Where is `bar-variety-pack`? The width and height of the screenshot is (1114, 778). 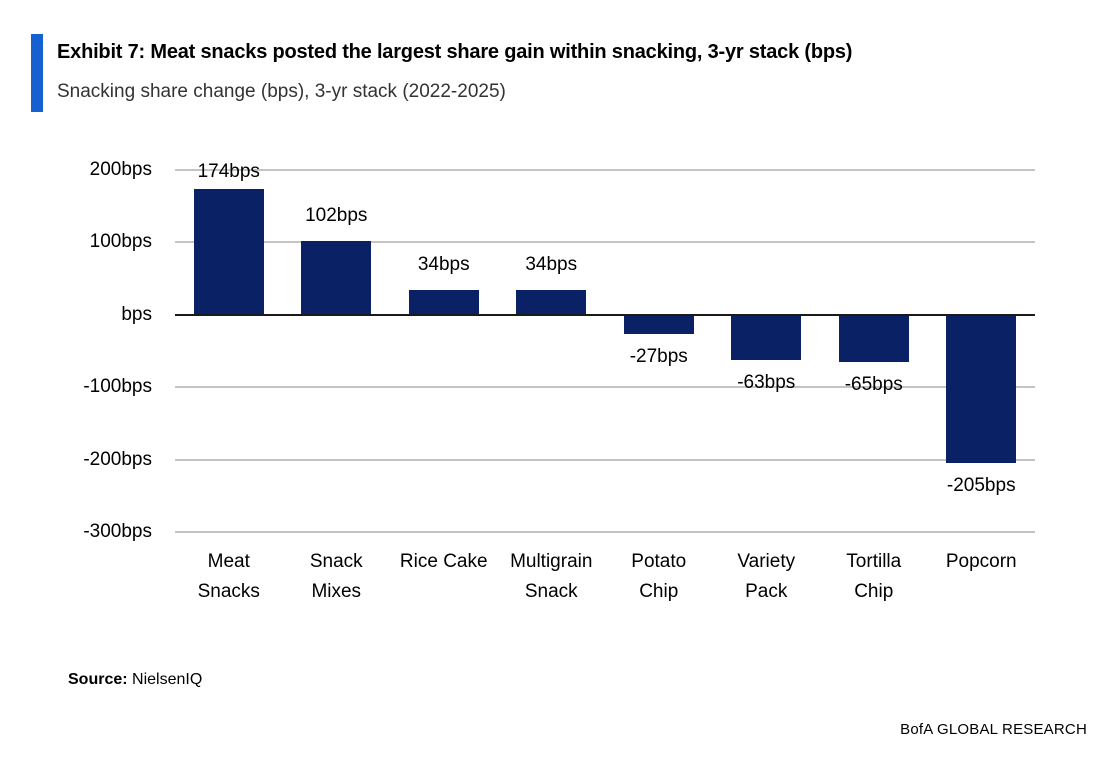
bar-variety-pack is located at coordinates (766, 337).